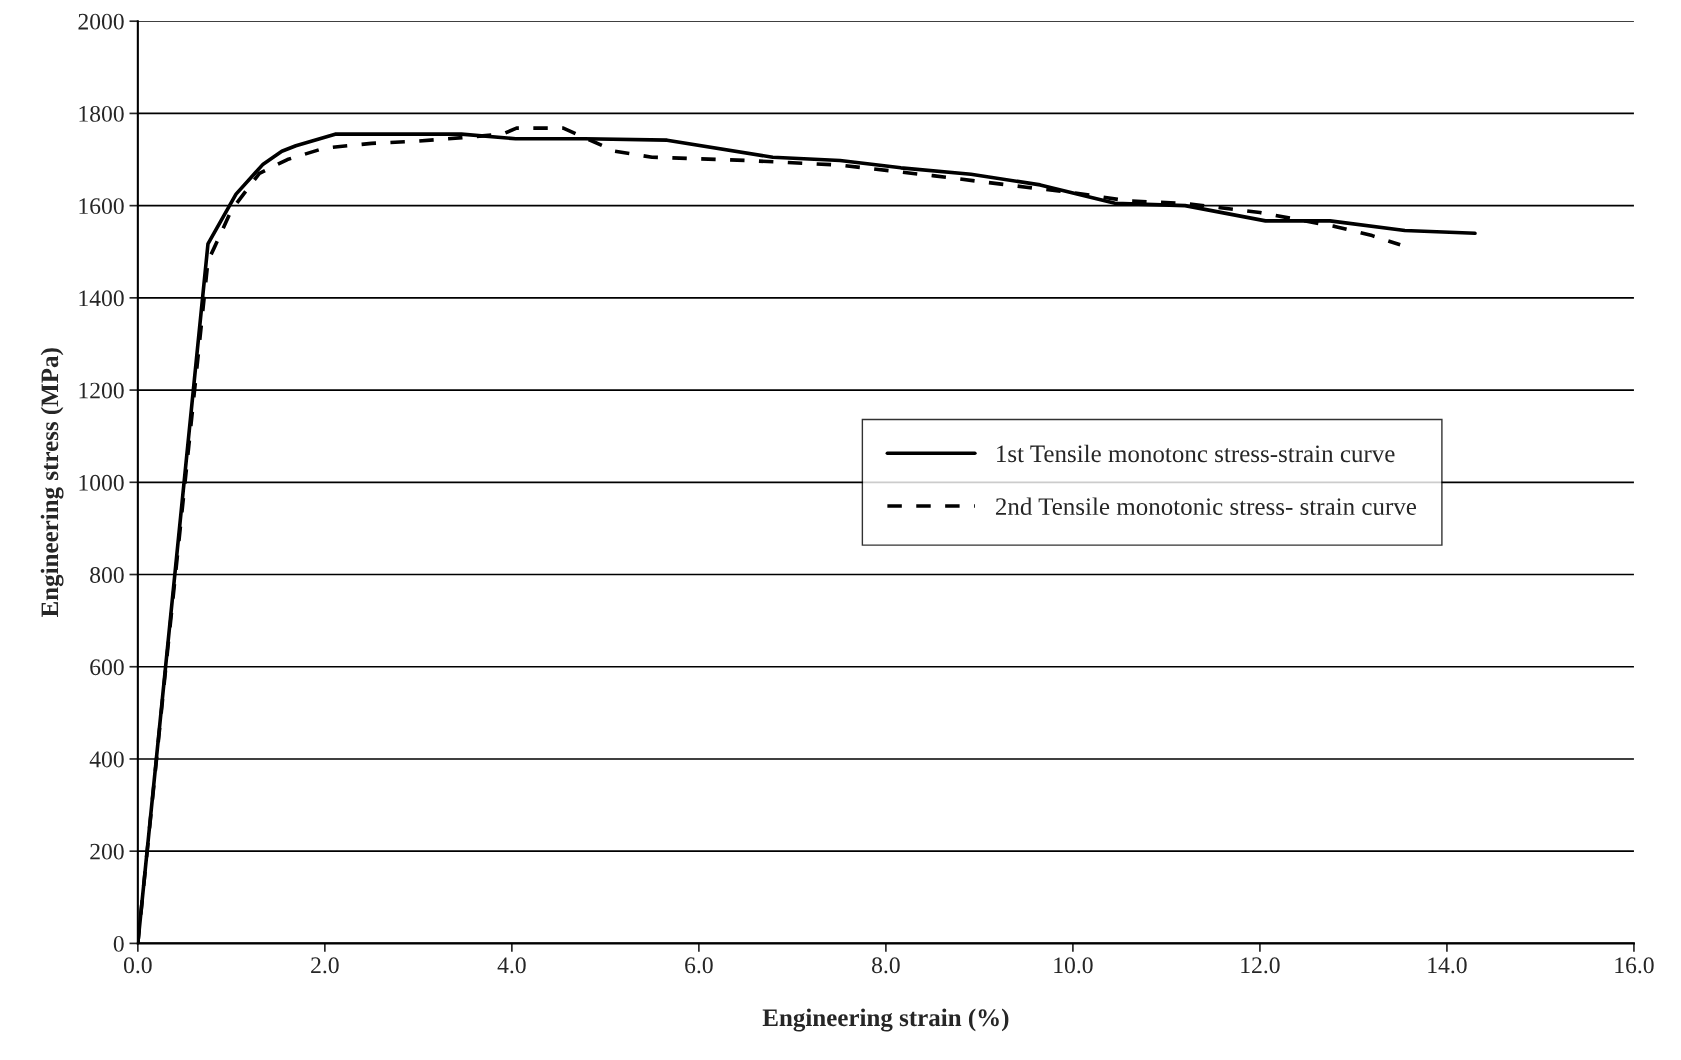 The height and width of the screenshot is (1060, 1681). What do you see at coordinates (101, 206) in the screenshot?
I see `y-tick-label: 1600` at bounding box center [101, 206].